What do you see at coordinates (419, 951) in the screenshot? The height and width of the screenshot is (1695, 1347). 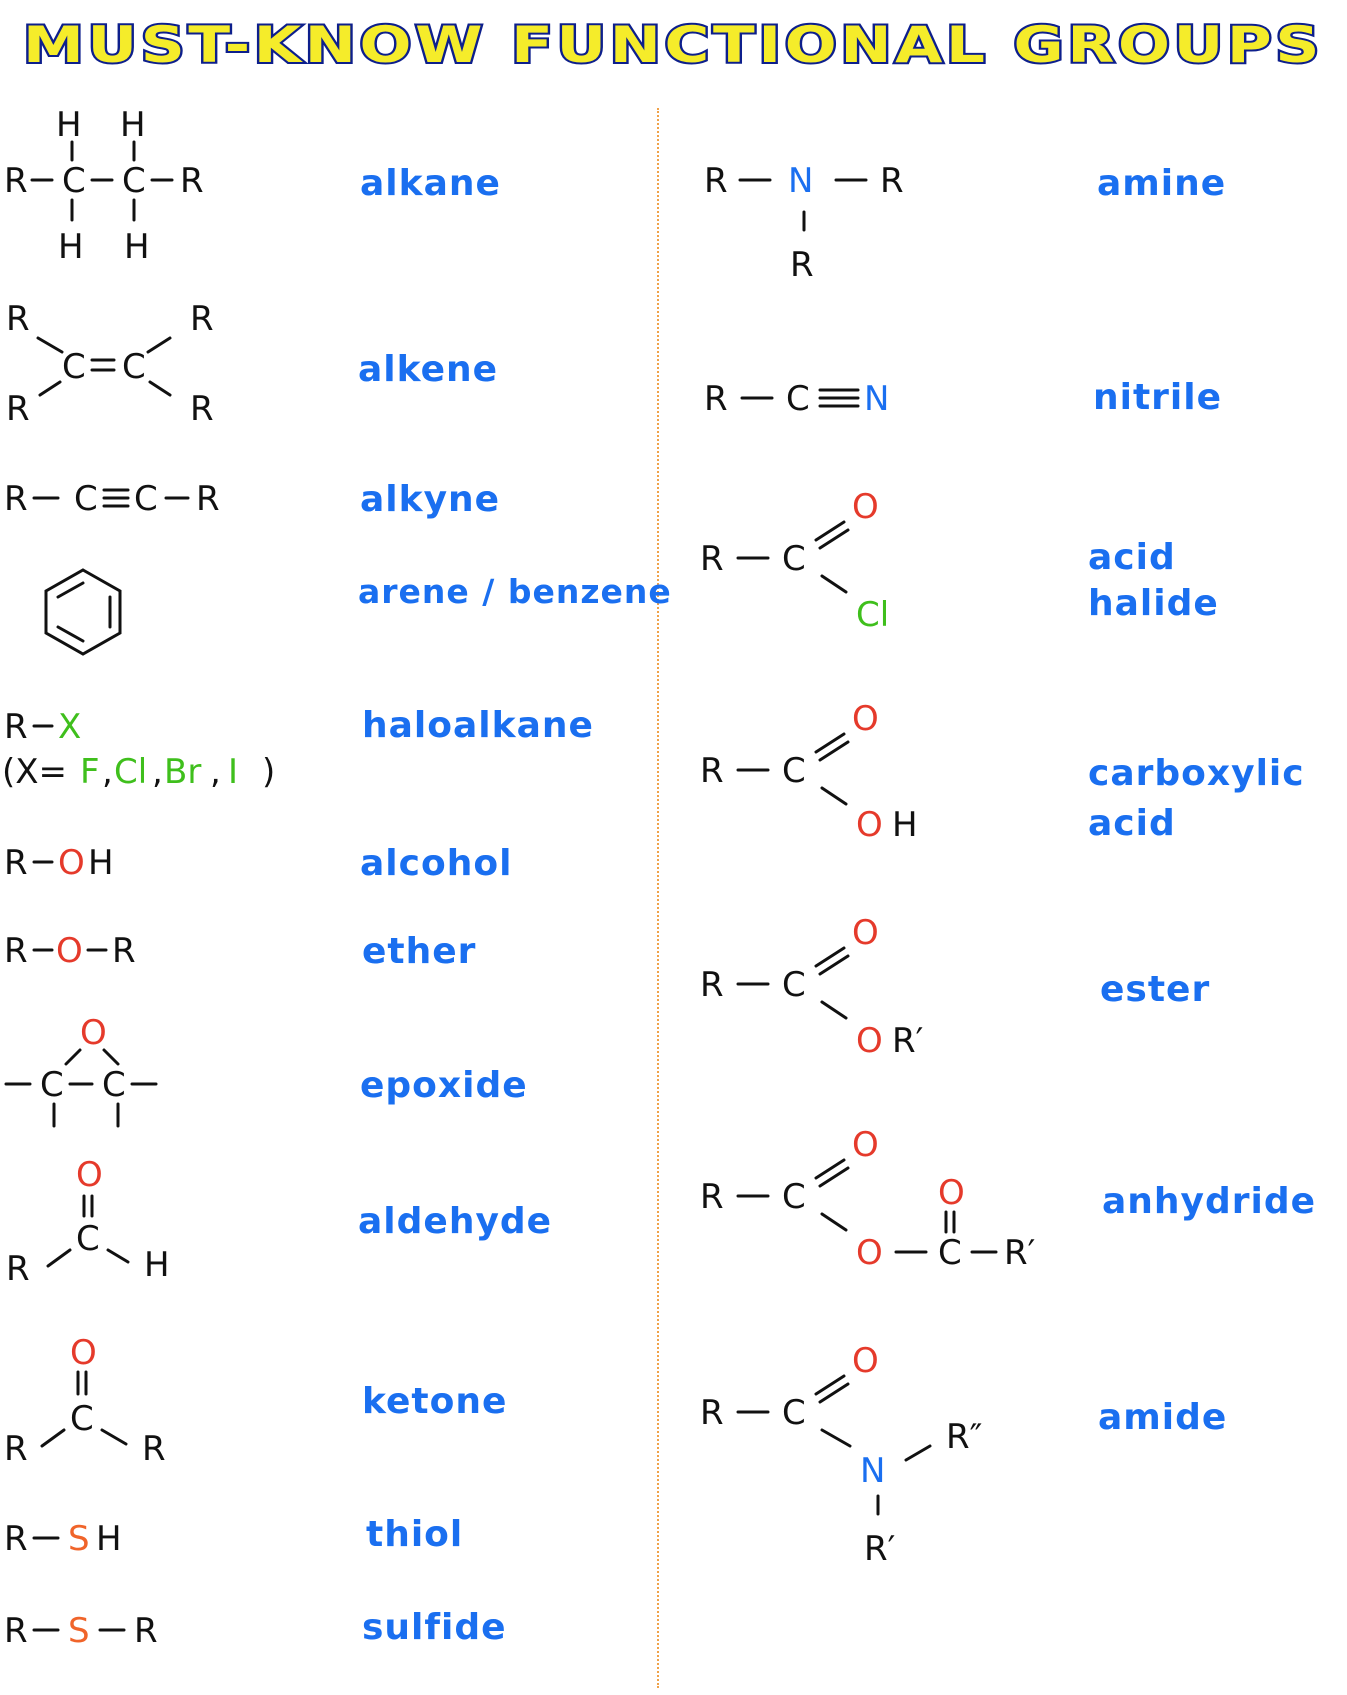 I see `label-ether: ether` at bounding box center [419, 951].